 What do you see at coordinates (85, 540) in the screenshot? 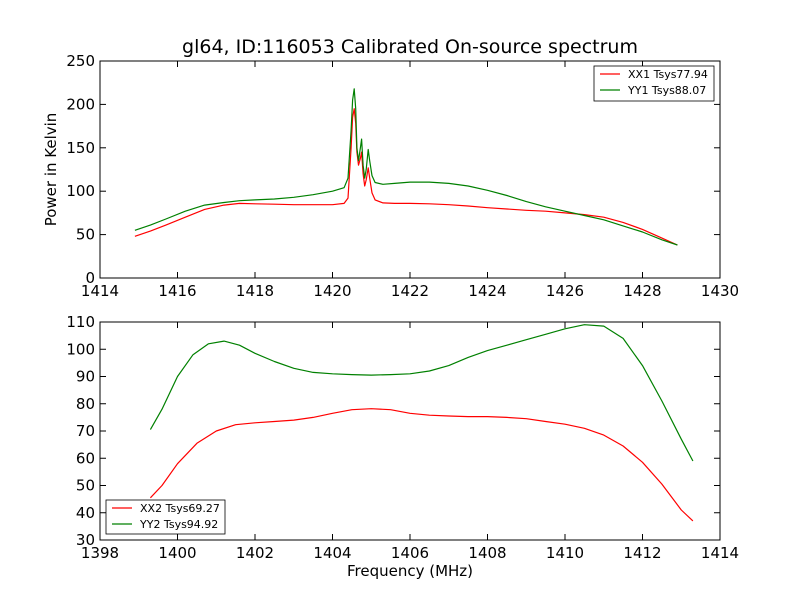
I see `bottom-y-tick-label: 30` at bounding box center [85, 540].